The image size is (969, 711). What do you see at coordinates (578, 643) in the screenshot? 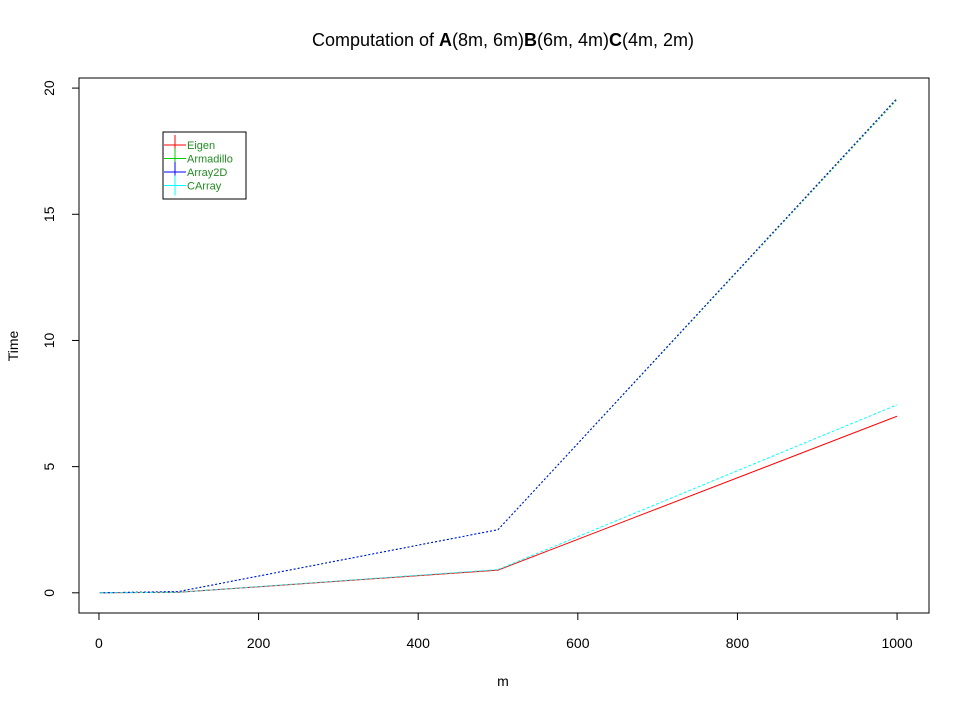
I see `x-tick-label: 600` at bounding box center [578, 643].